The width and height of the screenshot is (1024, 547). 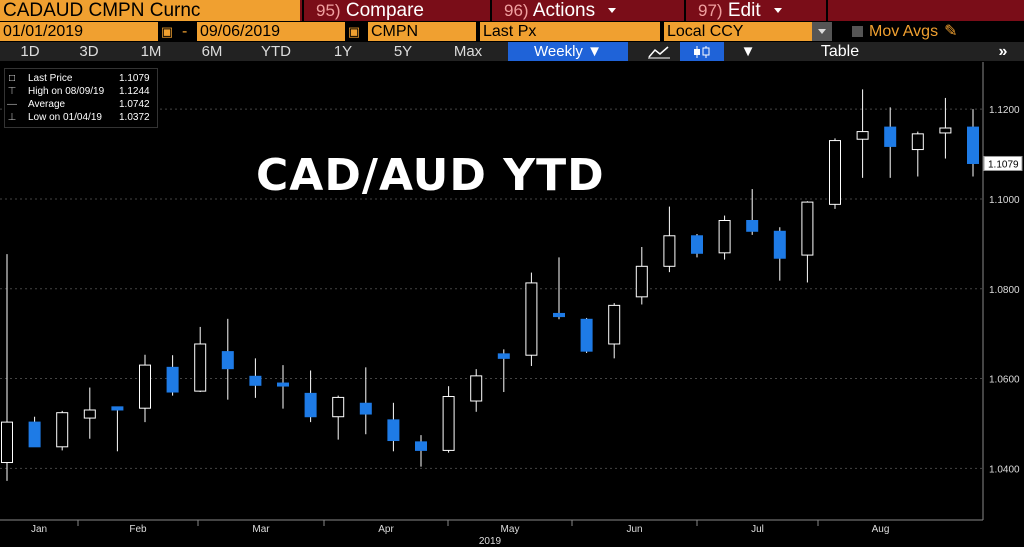 I want to click on y-tick-label: 1.0600, so click(x=1004, y=380).